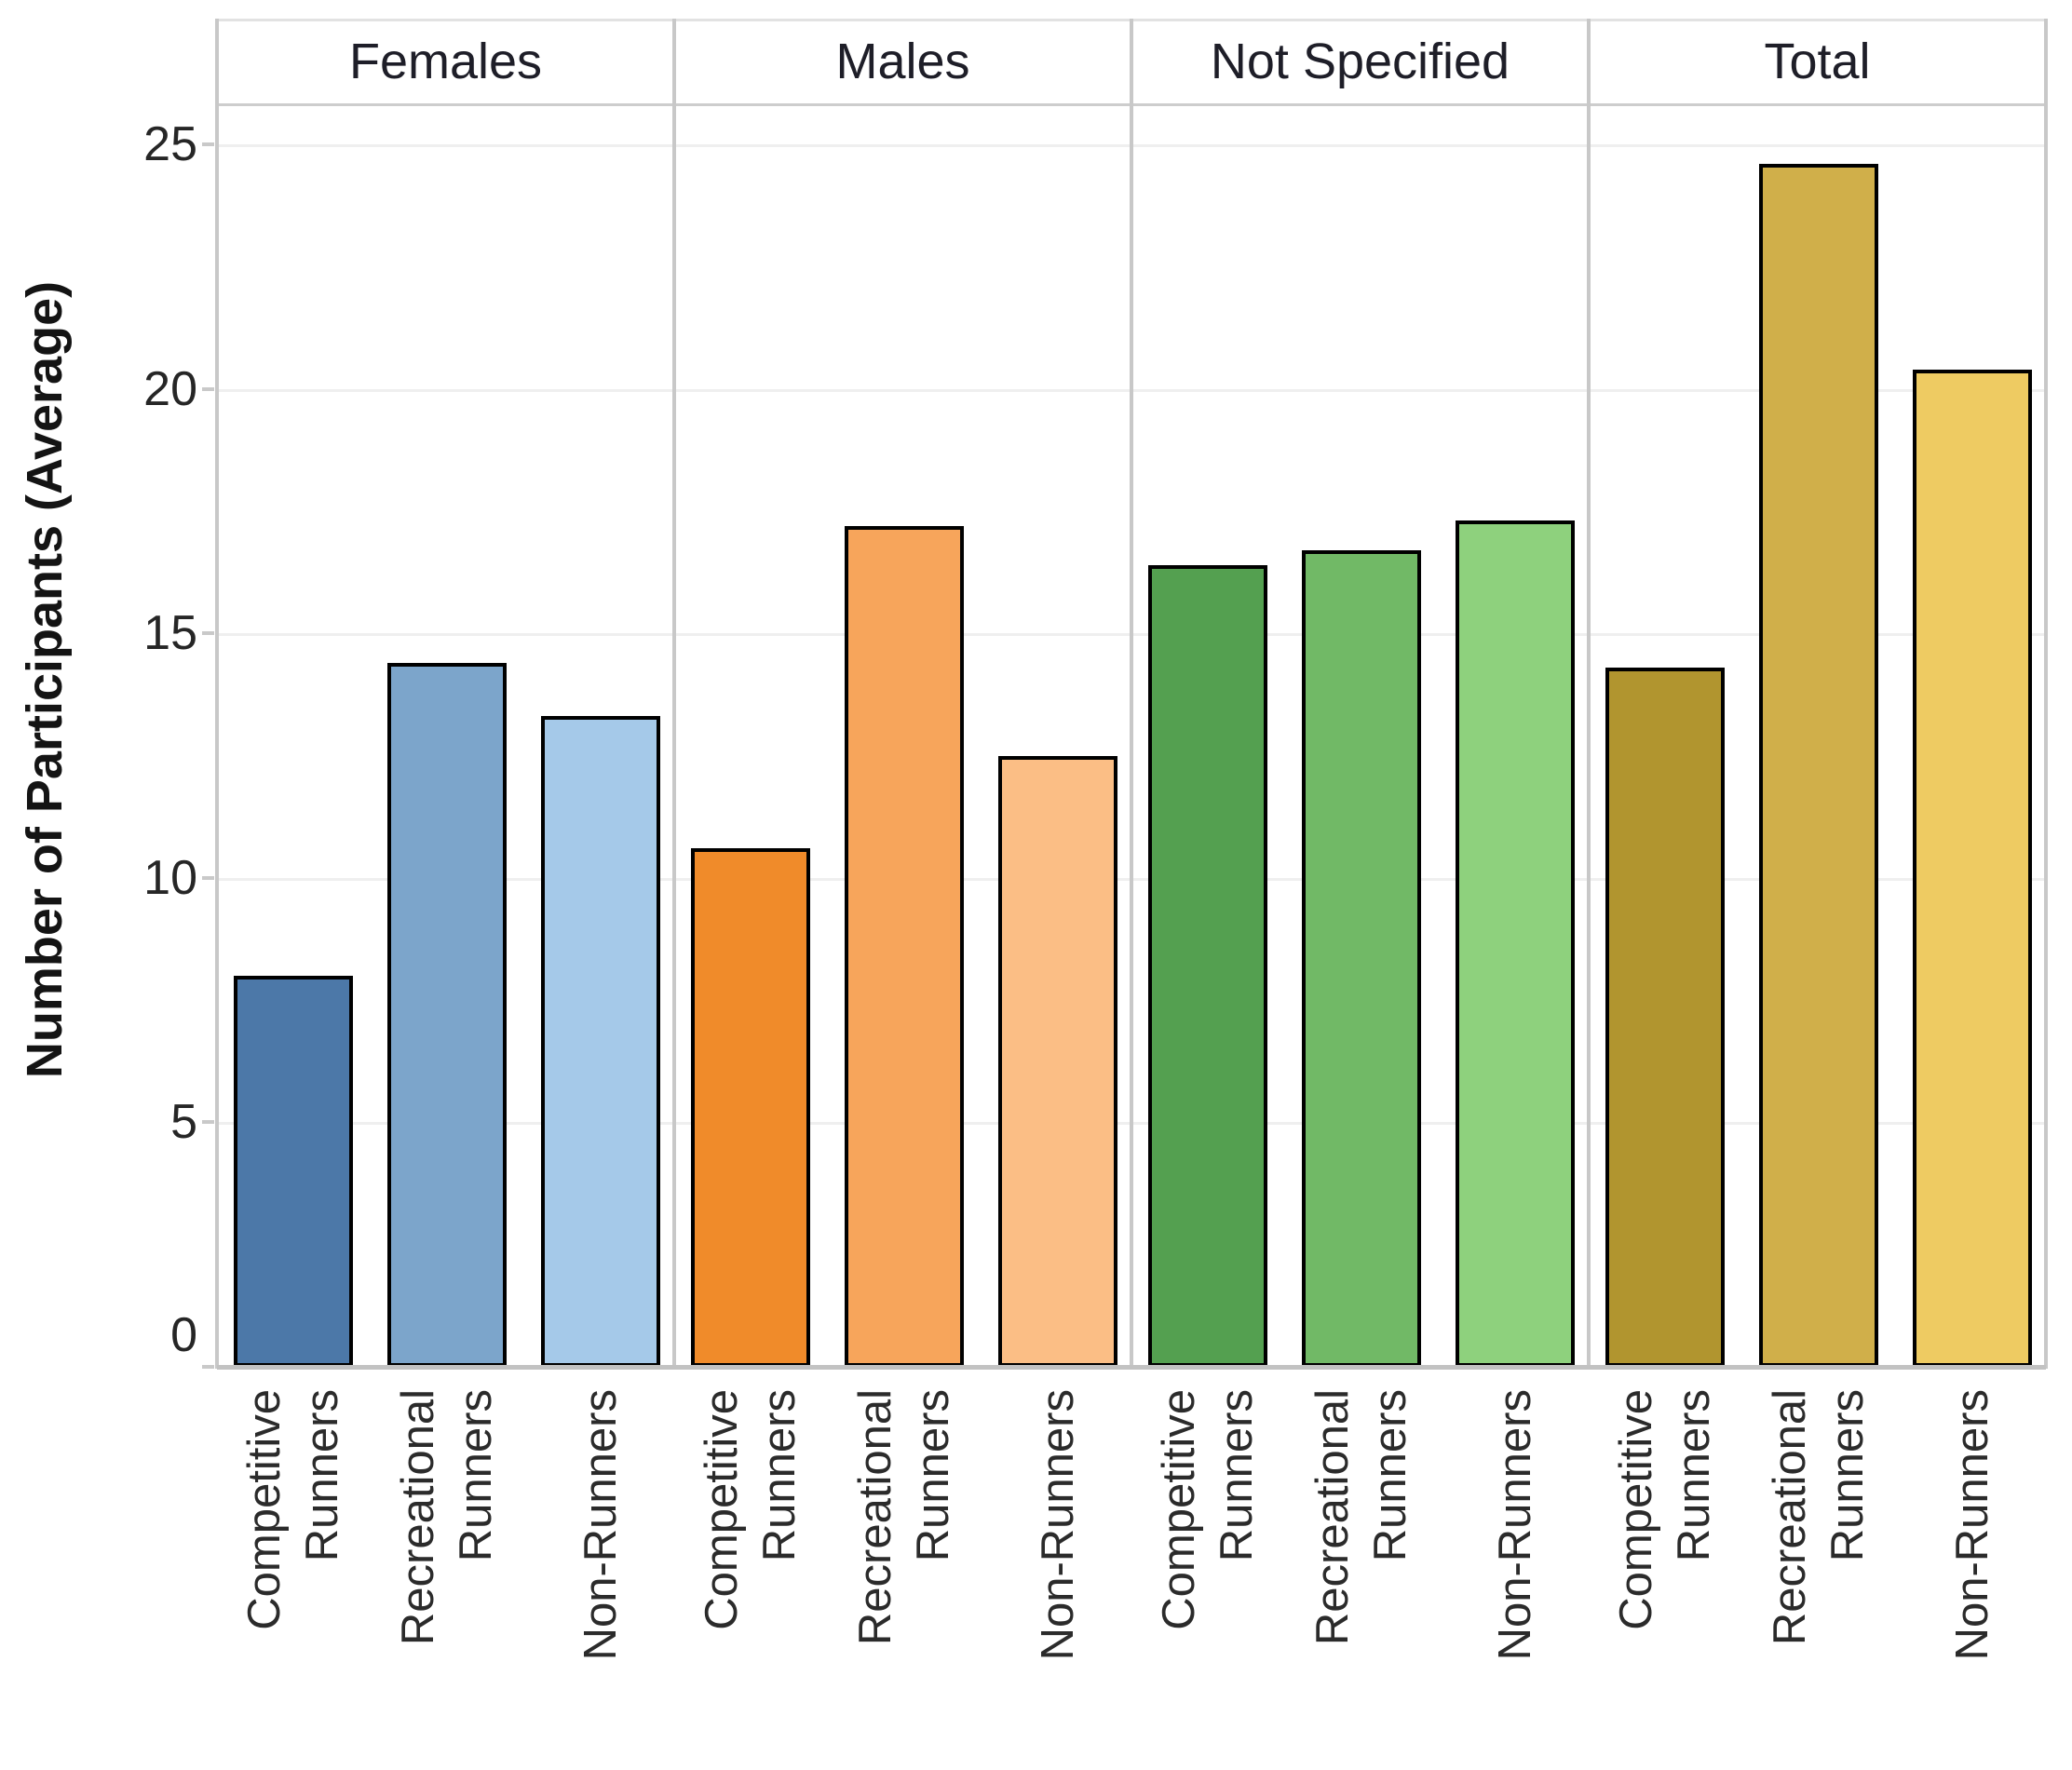 The image size is (2072, 1770). I want to click on y-tick-label: 25, so click(170, 144).